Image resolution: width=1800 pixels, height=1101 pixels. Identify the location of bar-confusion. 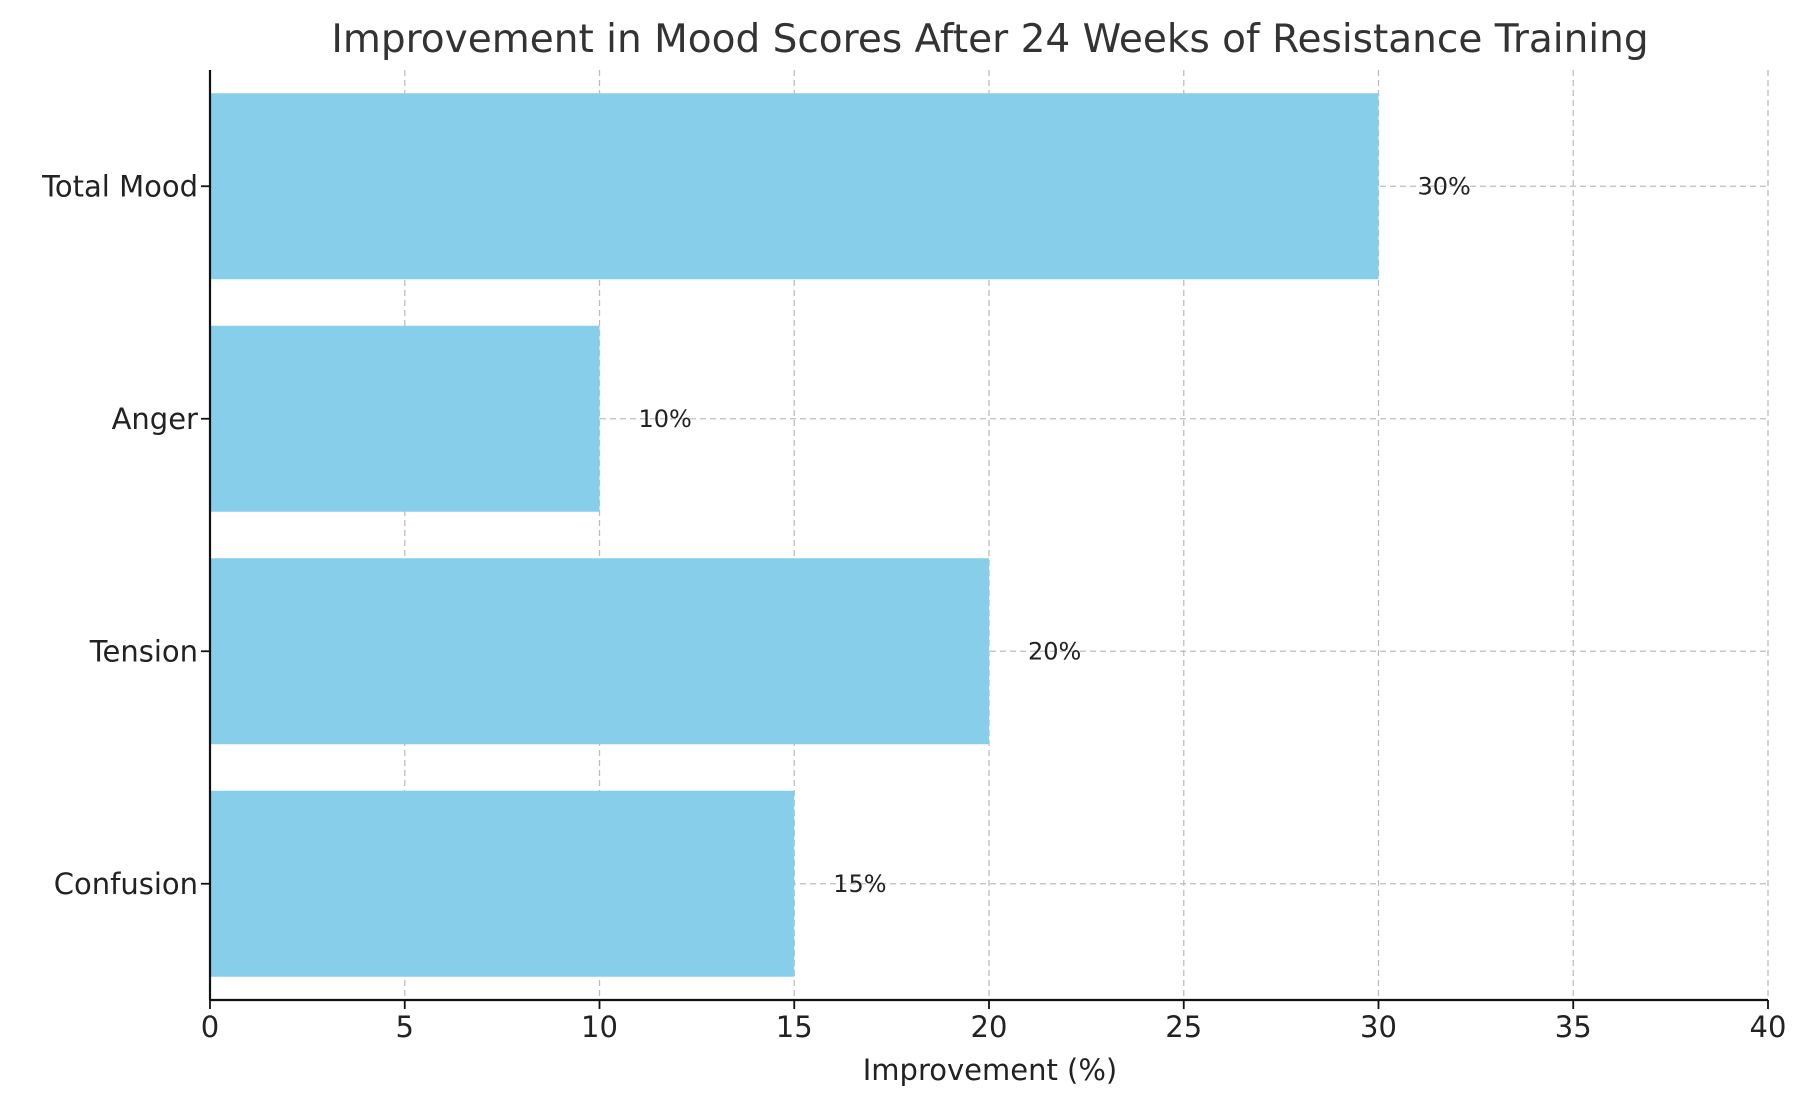
(502, 883).